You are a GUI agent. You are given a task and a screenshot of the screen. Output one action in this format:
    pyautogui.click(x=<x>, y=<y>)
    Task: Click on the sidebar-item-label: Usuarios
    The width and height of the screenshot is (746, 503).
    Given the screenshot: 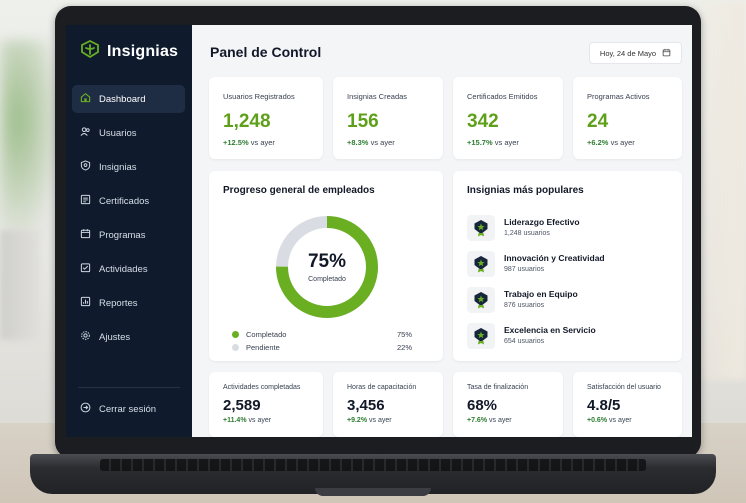 What is the action you would take?
    pyautogui.click(x=118, y=133)
    